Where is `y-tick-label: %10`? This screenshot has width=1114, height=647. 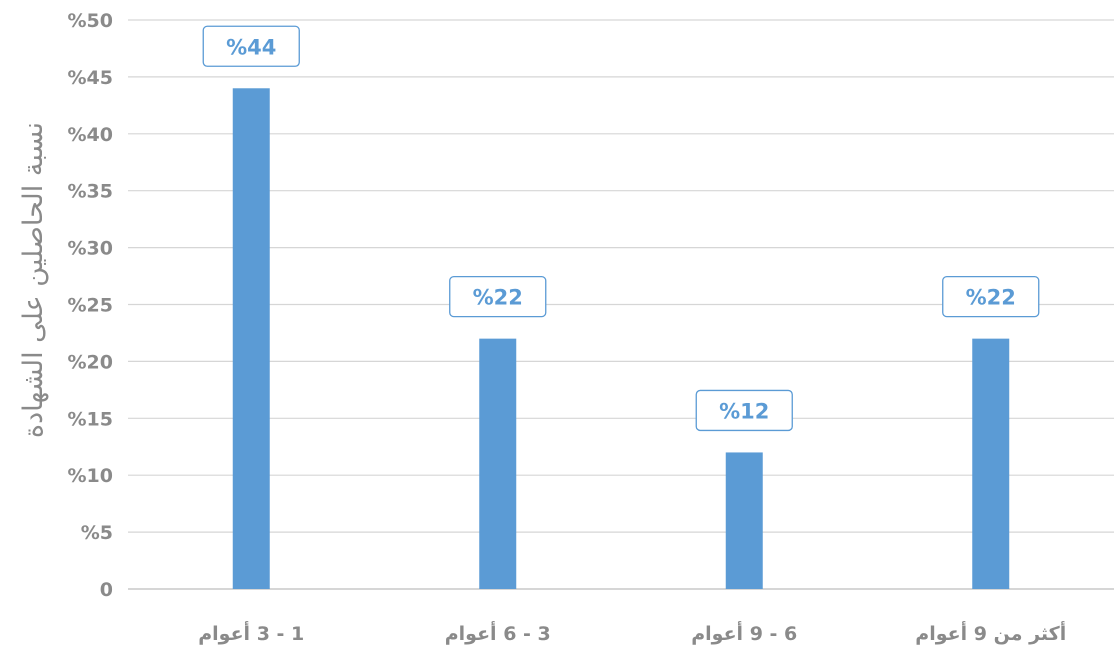 y-tick-label: %10 is located at coordinates (90, 476).